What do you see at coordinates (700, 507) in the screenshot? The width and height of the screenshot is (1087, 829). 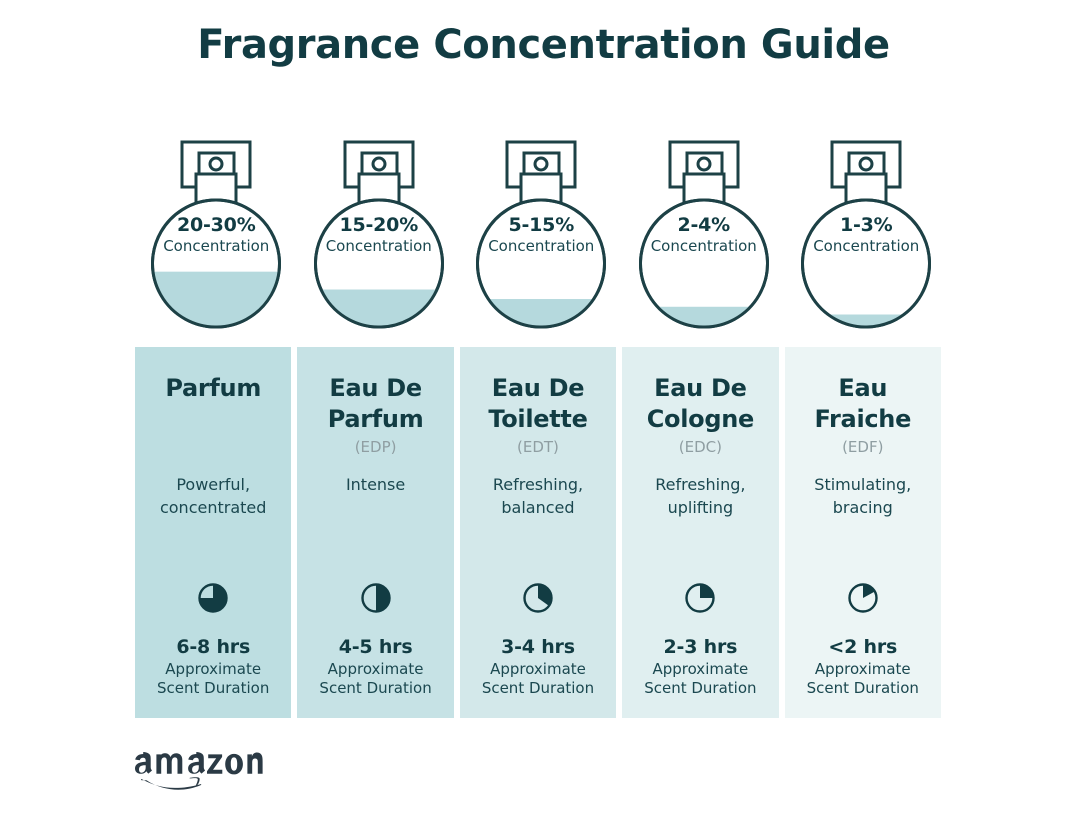 I see `description-line2: uplifting` at bounding box center [700, 507].